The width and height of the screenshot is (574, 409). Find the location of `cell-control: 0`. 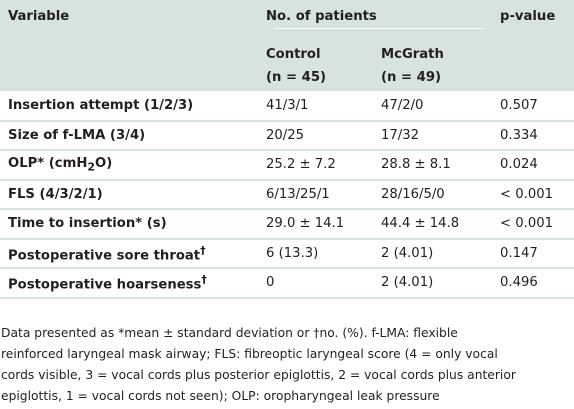

cell-control: 0 is located at coordinates (315, 283).